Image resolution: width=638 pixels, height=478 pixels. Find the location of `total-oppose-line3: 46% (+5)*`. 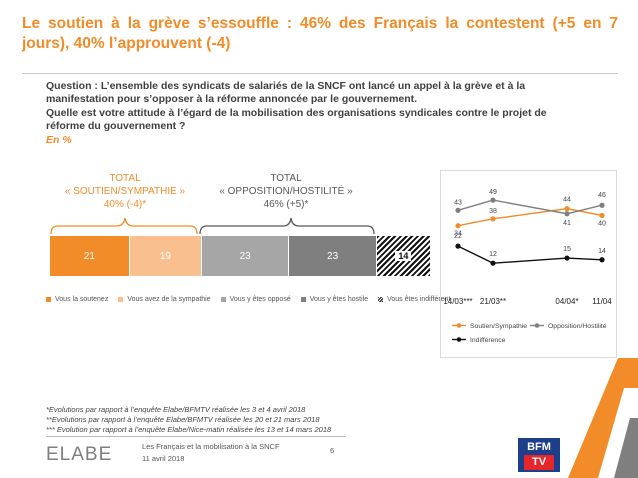

total-oppose-line3: 46% (+5)* is located at coordinates (286, 204).